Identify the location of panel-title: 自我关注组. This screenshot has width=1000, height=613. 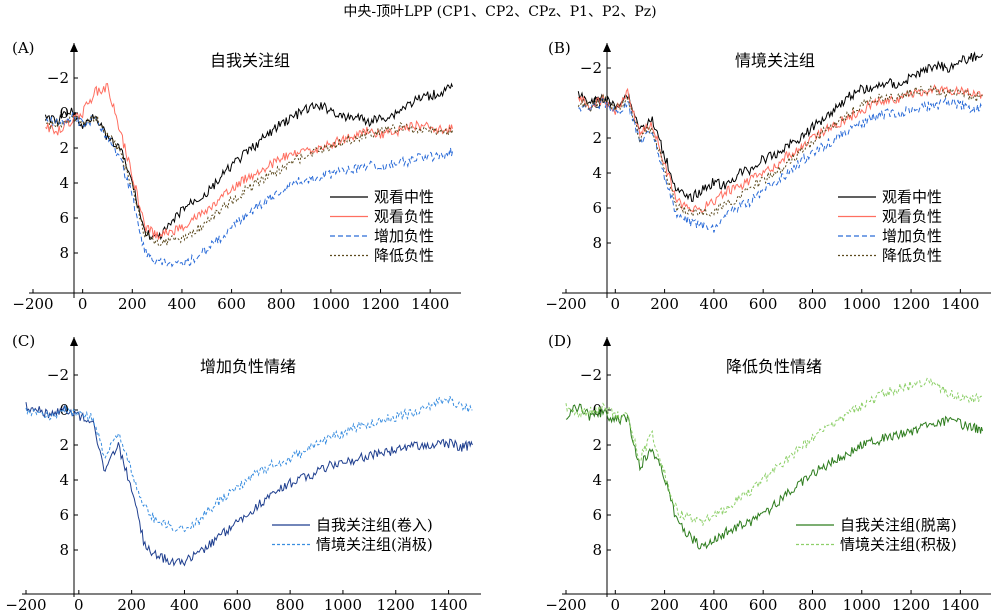
(250, 60).